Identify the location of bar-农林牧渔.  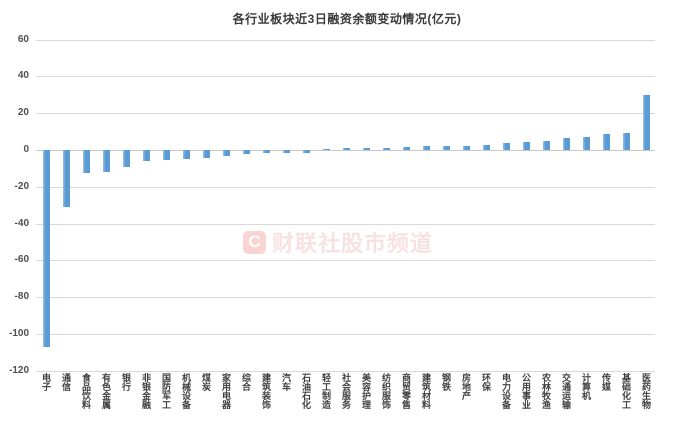
(546, 145).